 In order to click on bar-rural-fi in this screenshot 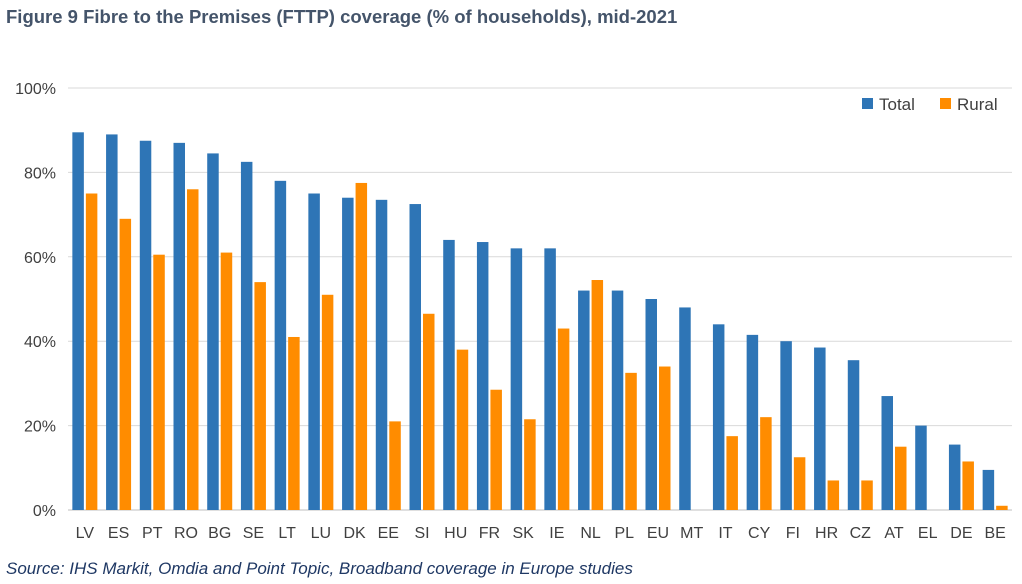, I will do `click(799, 483)`.